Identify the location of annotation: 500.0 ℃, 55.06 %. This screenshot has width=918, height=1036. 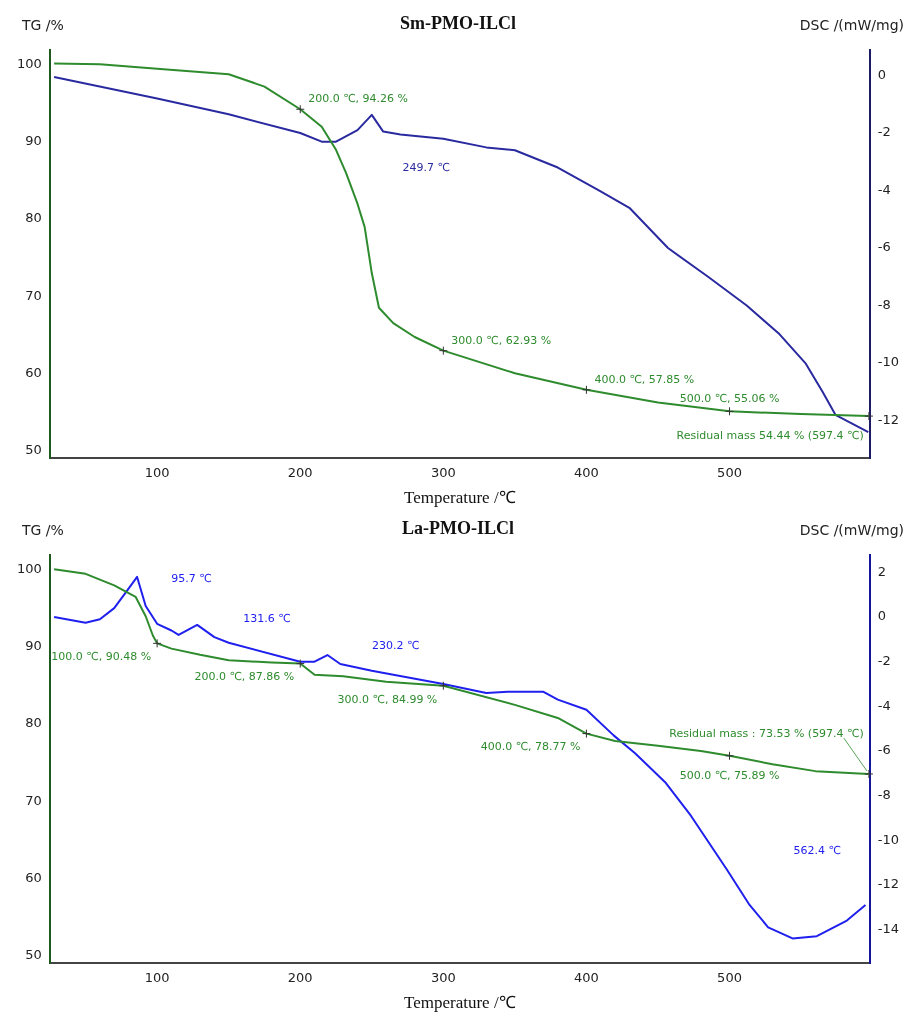
(729, 399).